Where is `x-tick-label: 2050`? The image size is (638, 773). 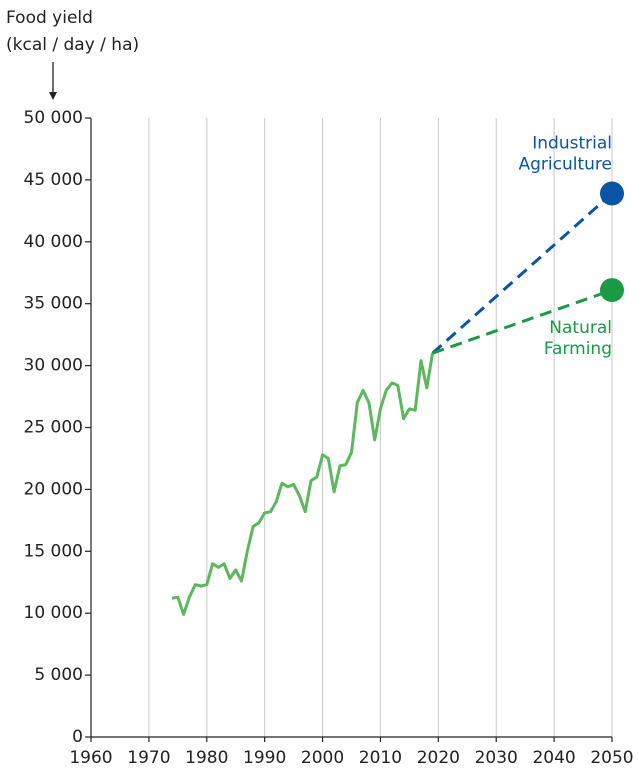 x-tick-label: 2050 is located at coordinates (611, 758).